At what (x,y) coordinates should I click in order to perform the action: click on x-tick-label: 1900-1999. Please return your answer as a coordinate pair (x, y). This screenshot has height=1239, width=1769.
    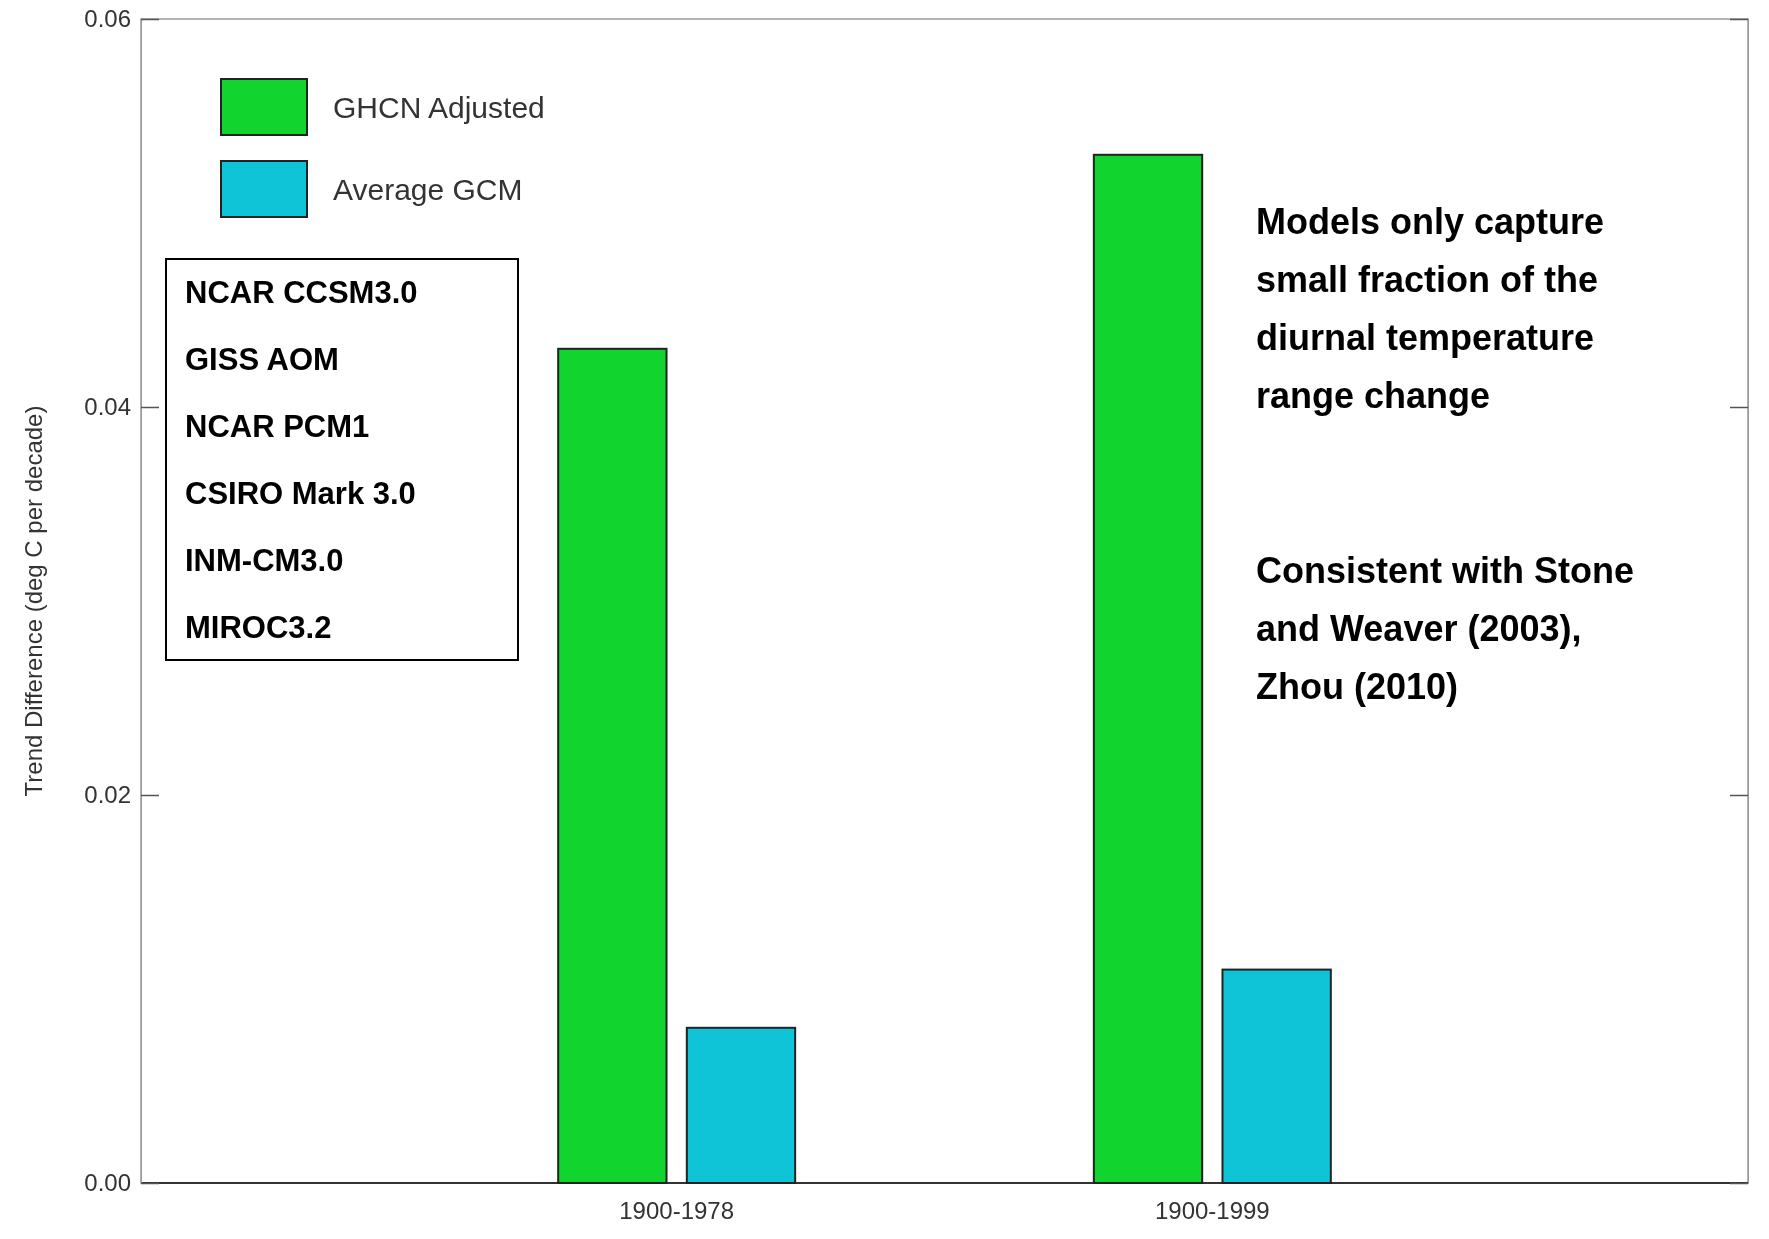
    Looking at the image, I should click on (1212, 1210).